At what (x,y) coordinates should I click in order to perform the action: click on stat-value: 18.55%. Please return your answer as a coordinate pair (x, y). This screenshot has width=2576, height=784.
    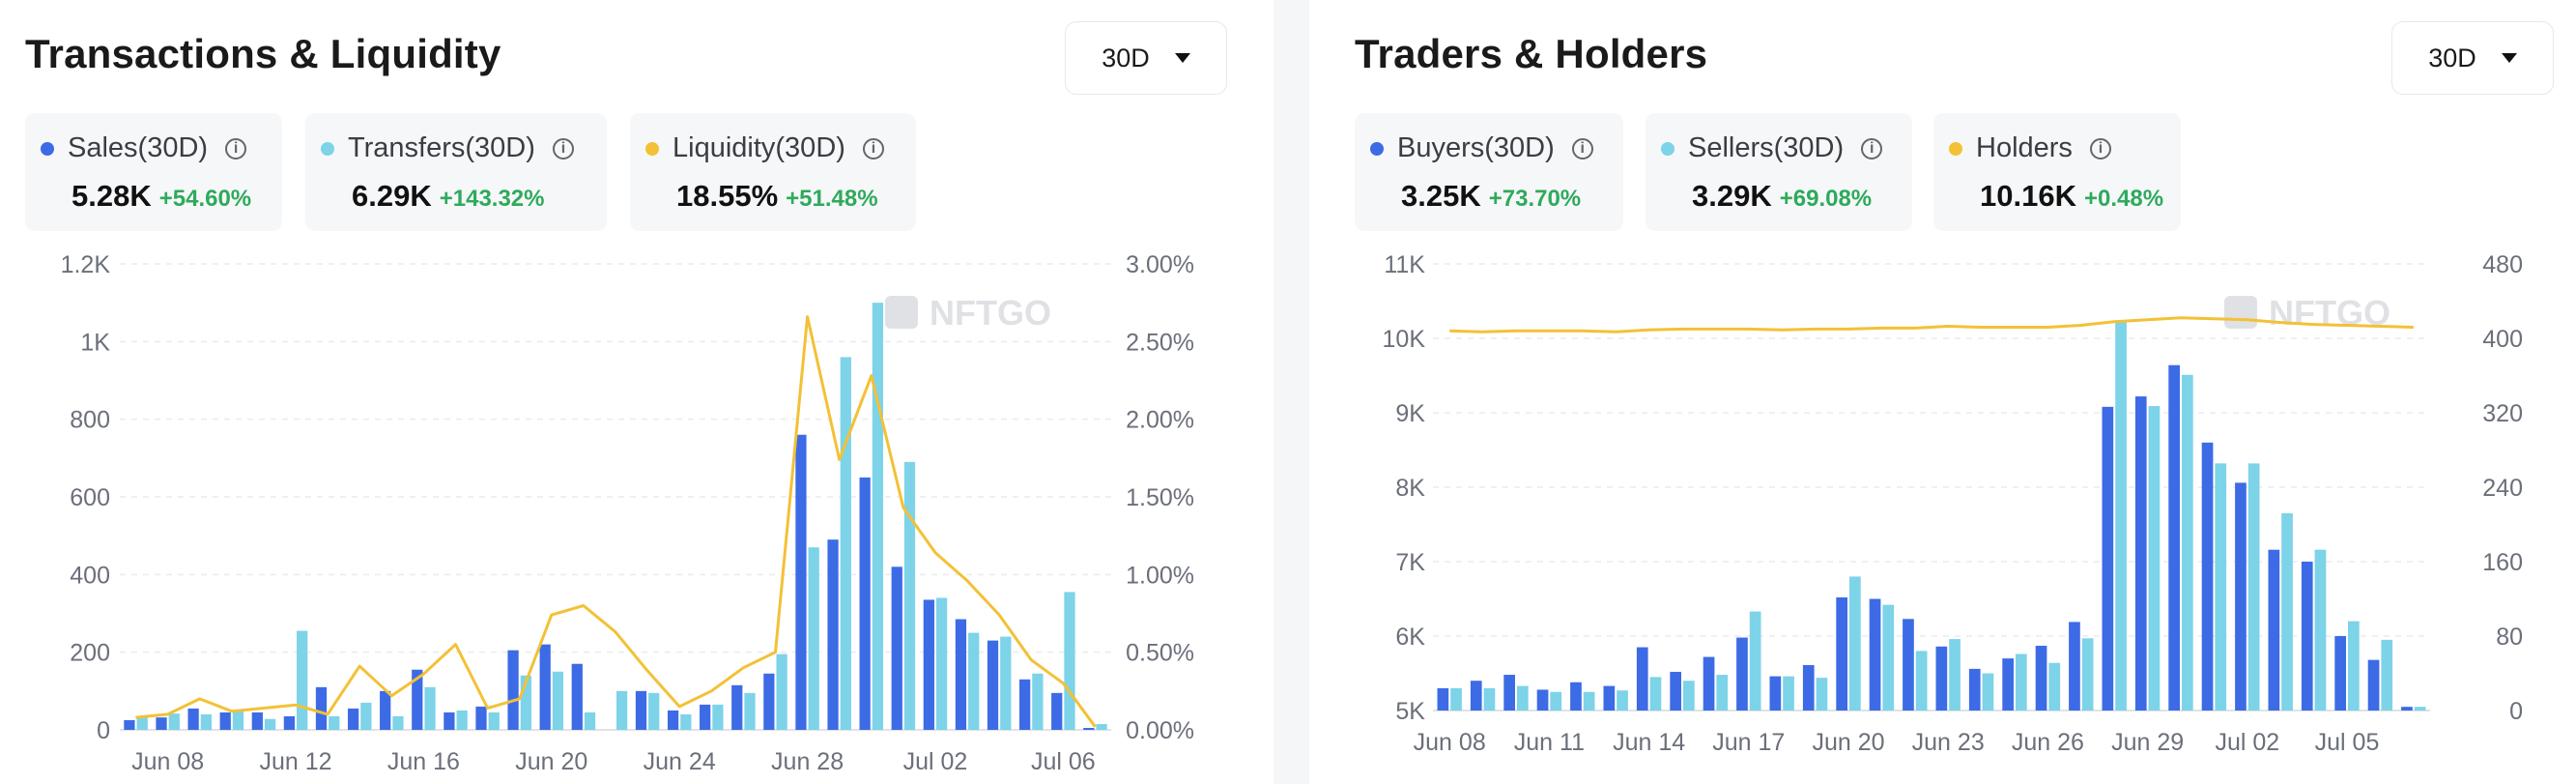
    Looking at the image, I should click on (728, 196).